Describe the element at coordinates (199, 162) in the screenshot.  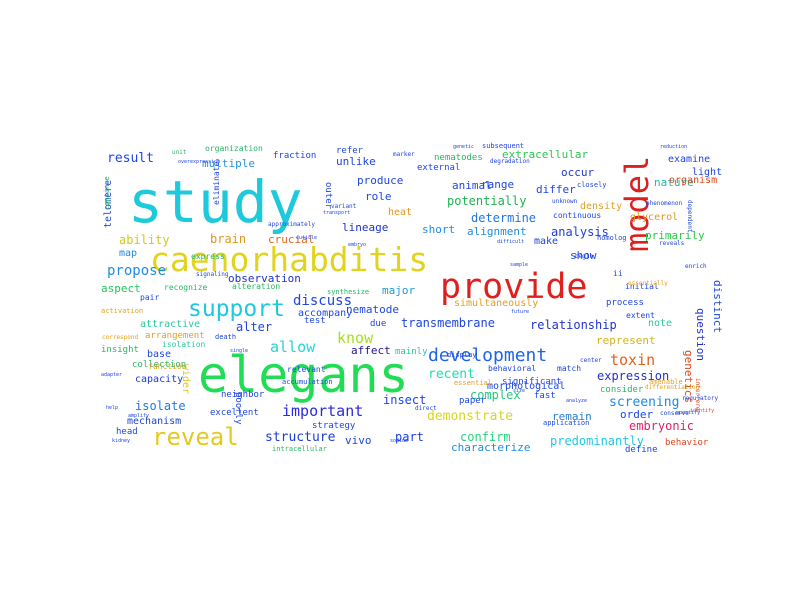
I see `word-overexpression: overexpression` at that location.